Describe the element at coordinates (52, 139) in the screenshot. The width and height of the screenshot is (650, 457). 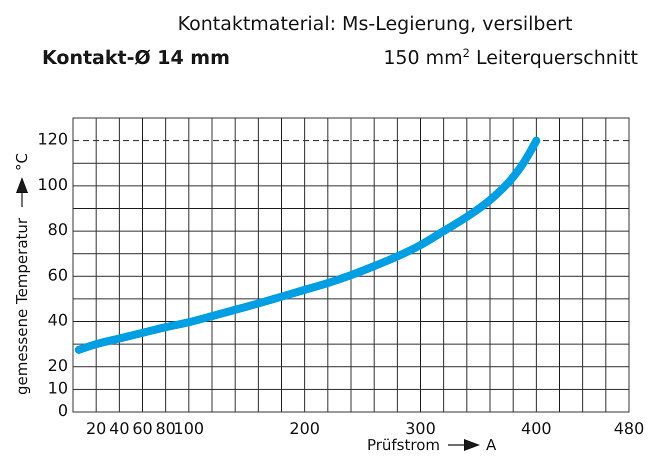
I see `y-tick-label: 120` at that location.